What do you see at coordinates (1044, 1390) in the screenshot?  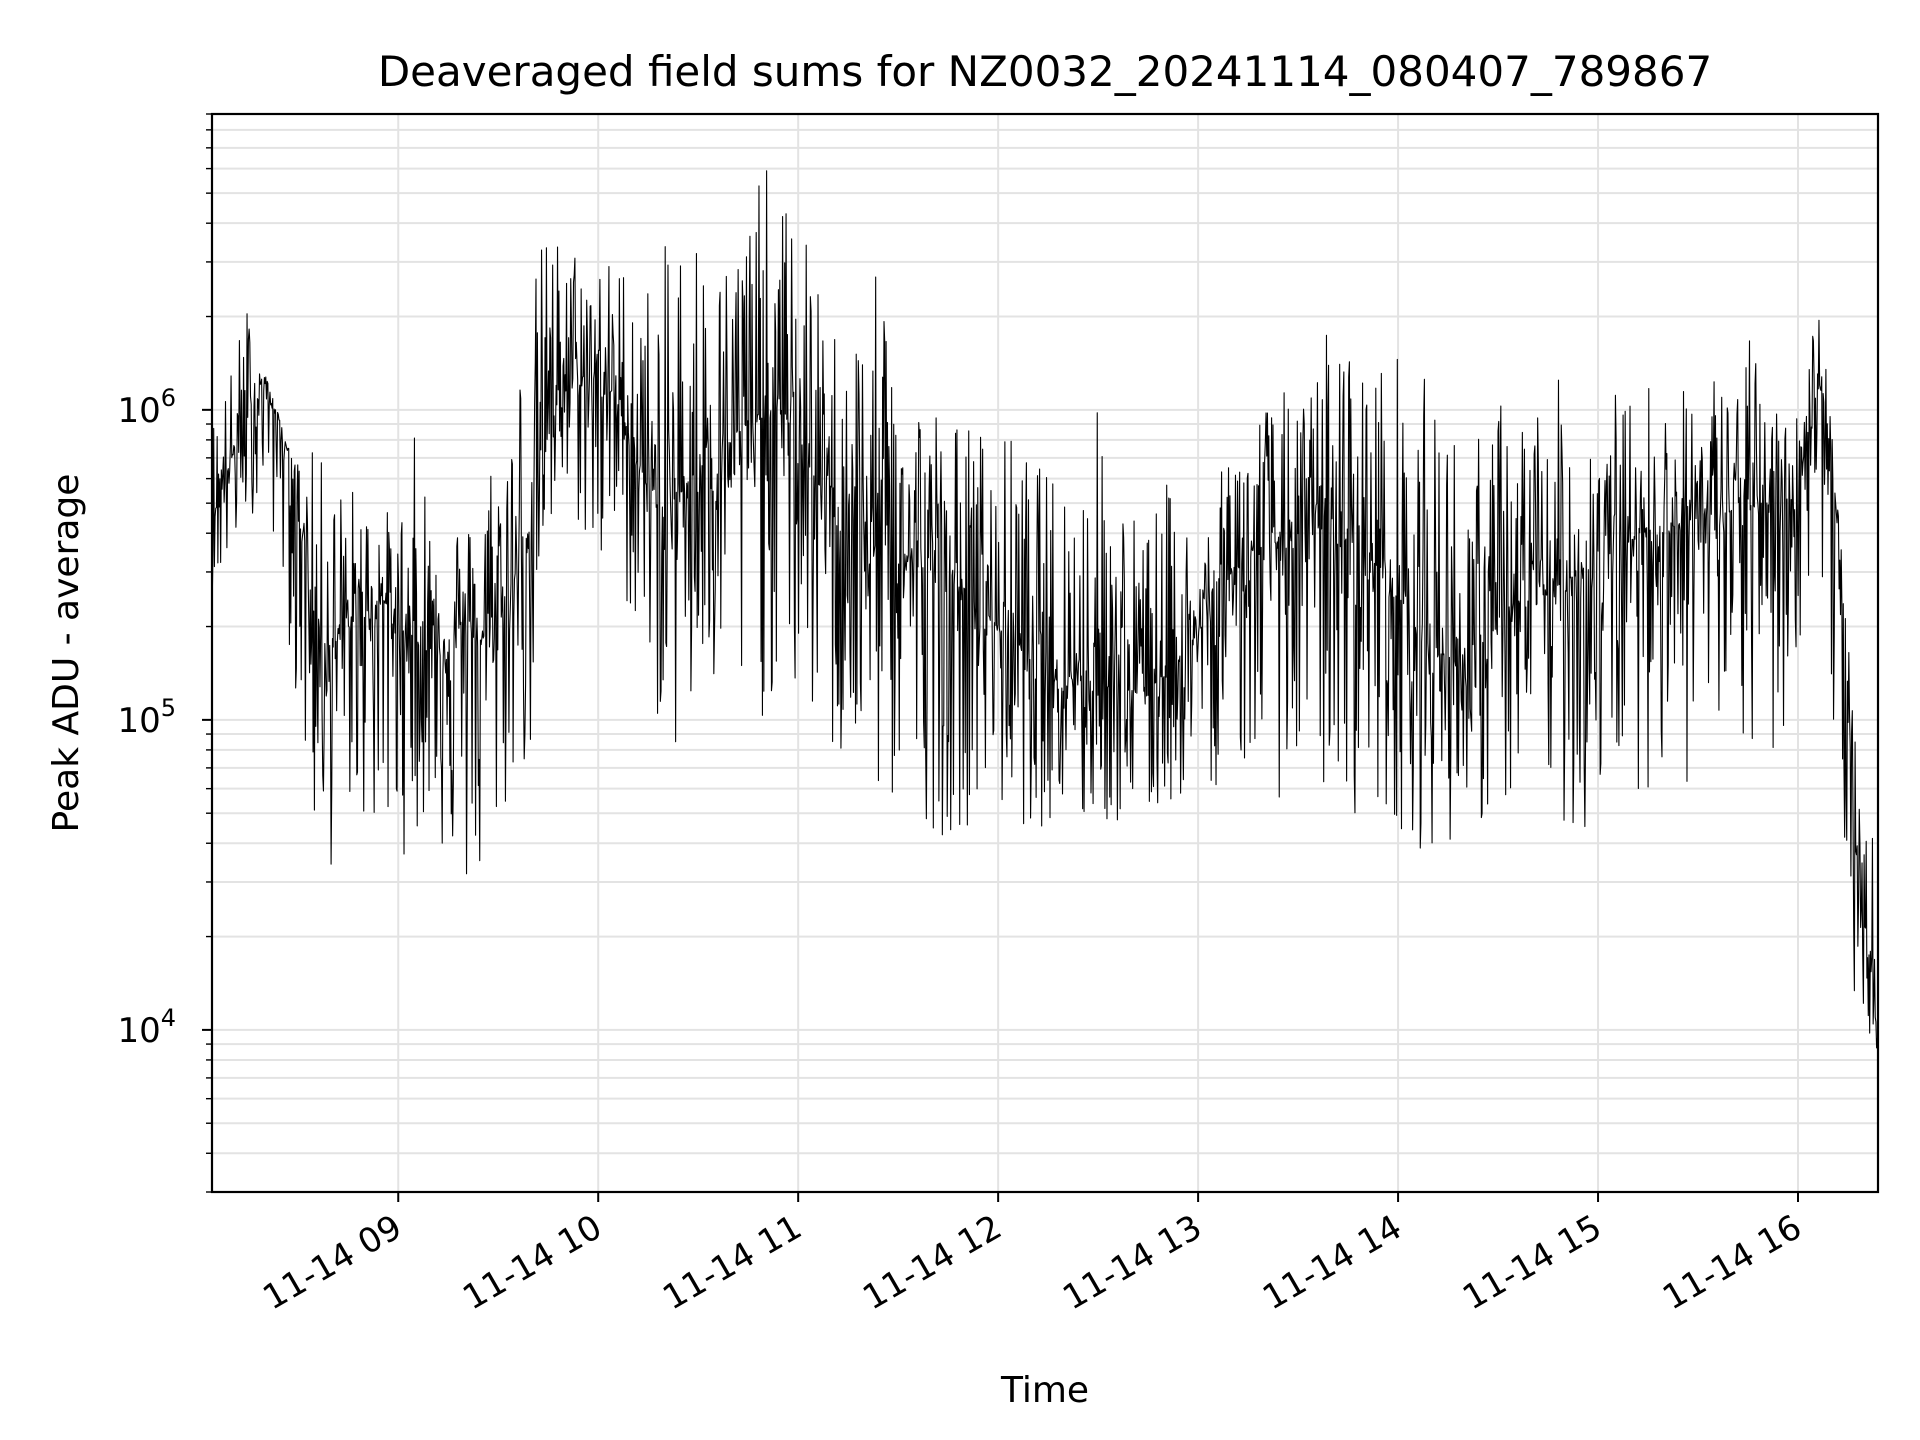 I see `x-axis-label: Time` at bounding box center [1044, 1390].